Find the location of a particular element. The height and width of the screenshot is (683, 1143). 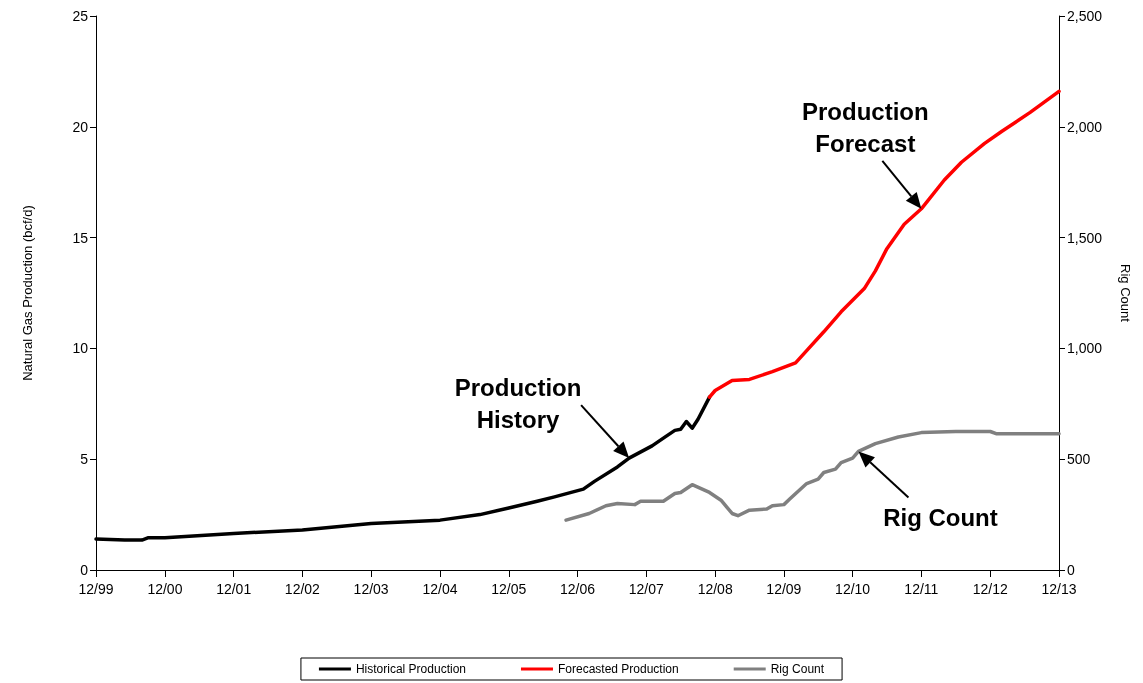

y-tick-label: 0 is located at coordinates (84, 570).